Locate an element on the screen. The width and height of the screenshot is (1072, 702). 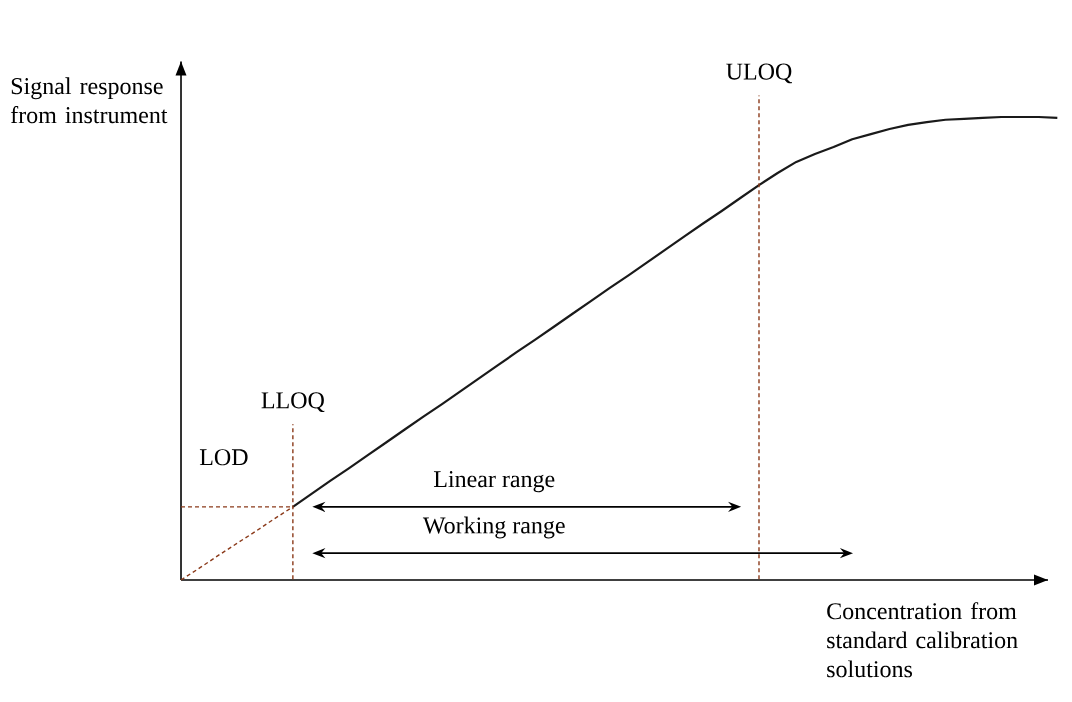
text: ULOQ is located at coordinates (759, 73).